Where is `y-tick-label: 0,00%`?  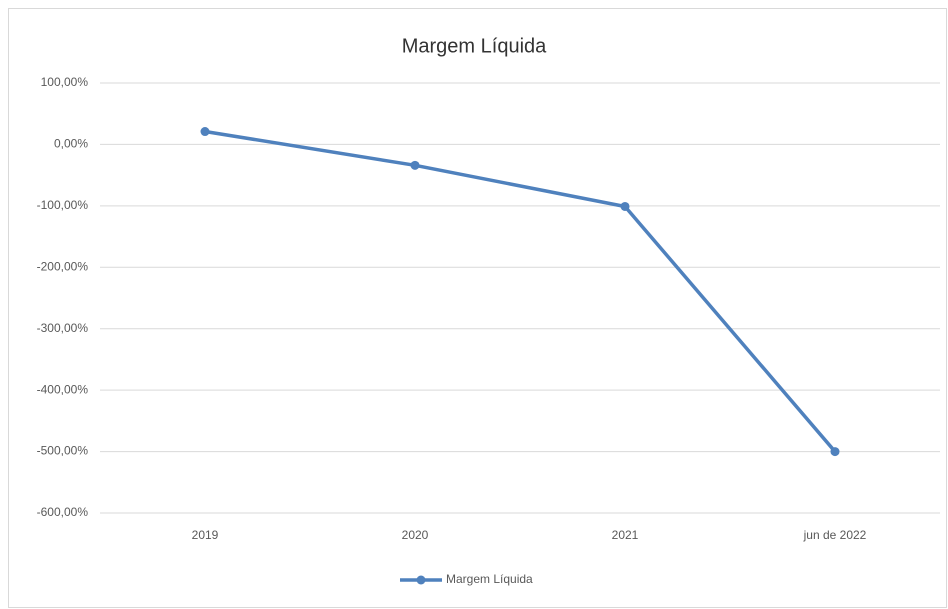
y-tick-label: 0,00% is located at coordinates (71, 144).